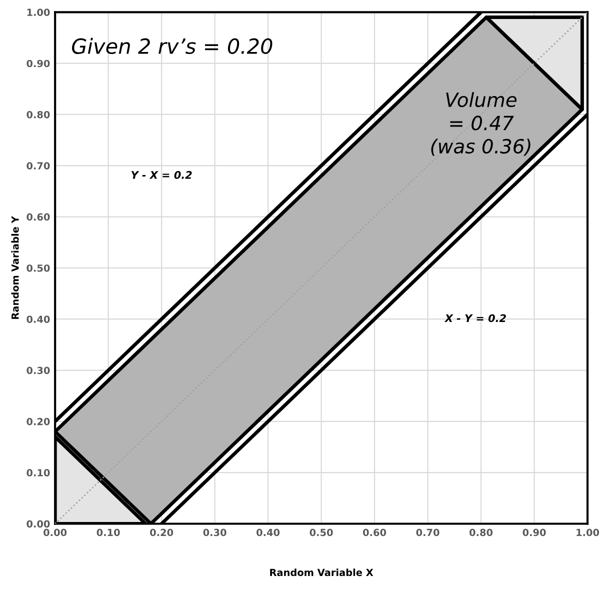  I want to click on x-tick-label: 0.90, so click(534, 532).